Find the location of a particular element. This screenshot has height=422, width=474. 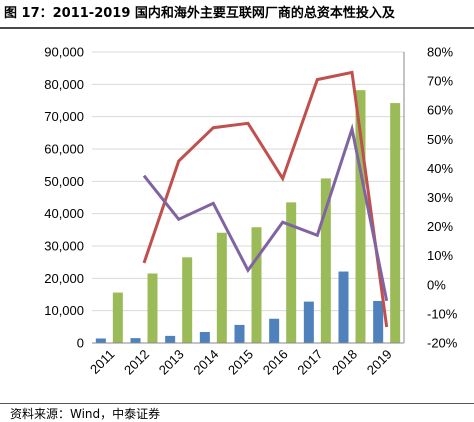

source-rule is located at coordinates (237, 403).